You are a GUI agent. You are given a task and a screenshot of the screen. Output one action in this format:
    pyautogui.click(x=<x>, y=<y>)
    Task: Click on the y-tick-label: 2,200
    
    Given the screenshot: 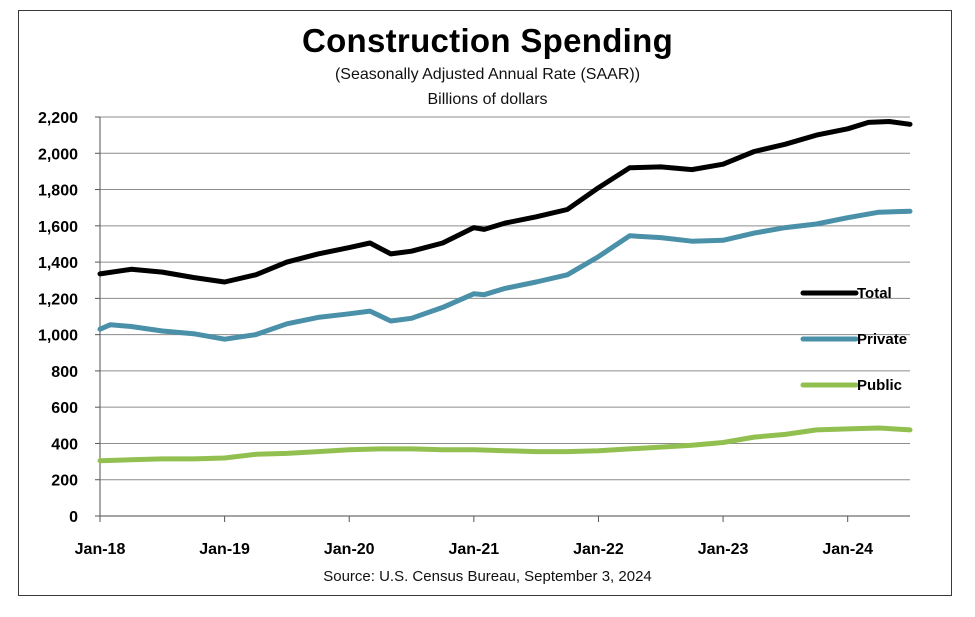 What is the action you would take?
    pyautogui.click(x=58, y=118)
    